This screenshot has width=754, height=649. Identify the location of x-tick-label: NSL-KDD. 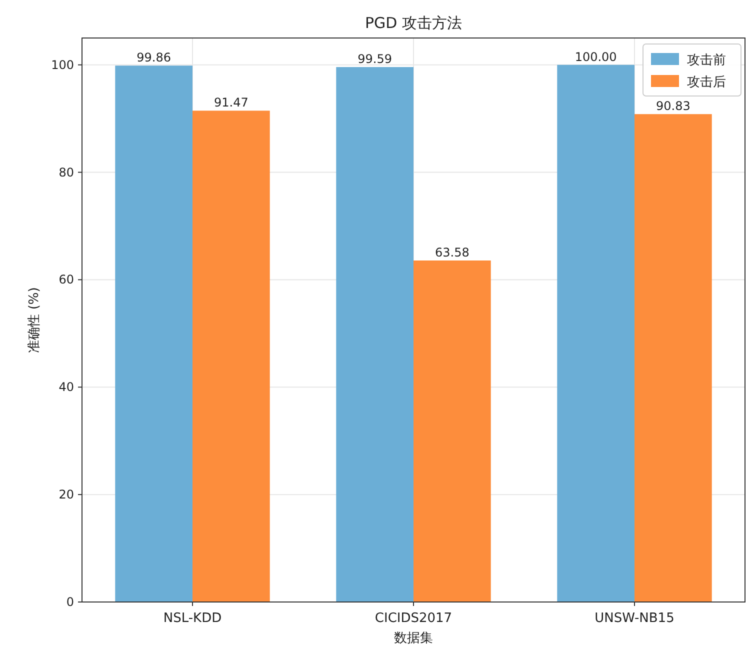
(192, 618).